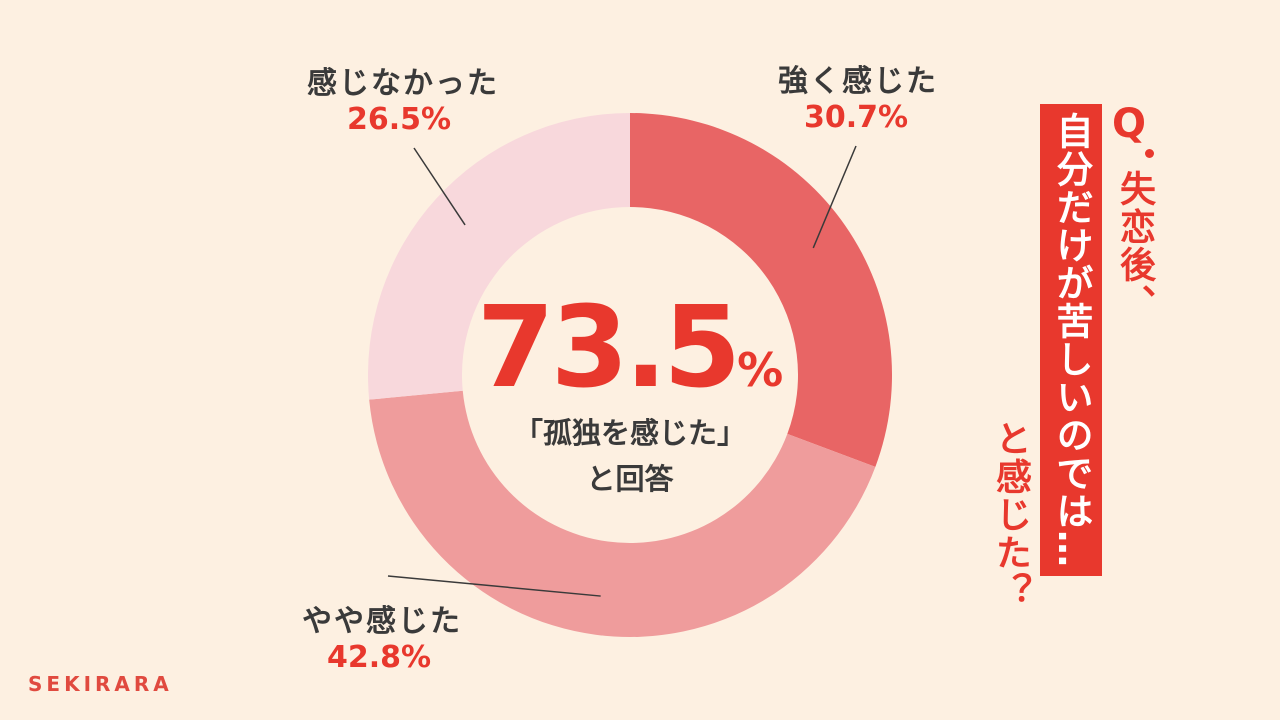 The height and width of the screenshot is (720, 1280). I want to click on question-mark-q: Q, so click(1129, 124).